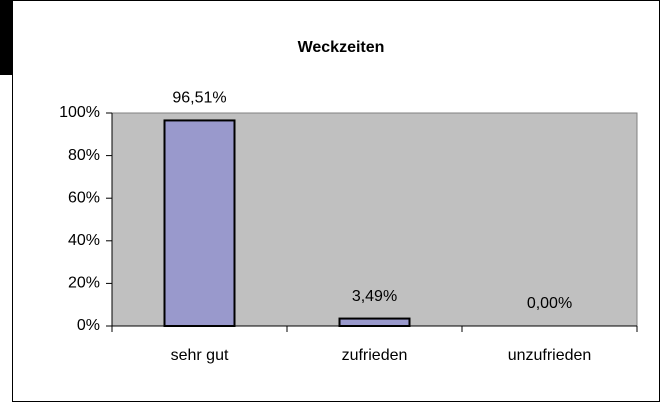 Image resolution: width=661 pixels, height=402 pixels. I want to click on y-tick-label: 100%, so click(79, 112).